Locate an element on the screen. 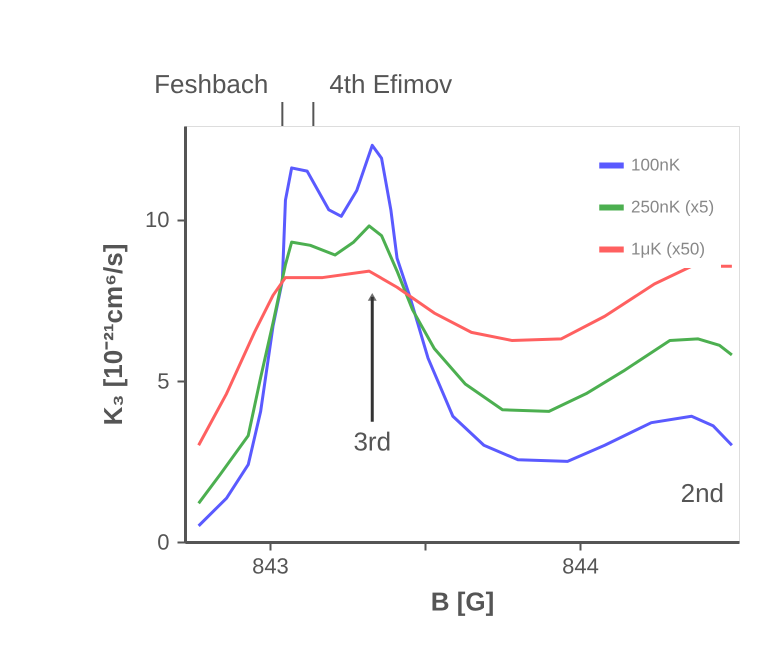 The width and height of the screenshot is (781, 660). legend-label: 100nK is located at coordinates (656, 165).